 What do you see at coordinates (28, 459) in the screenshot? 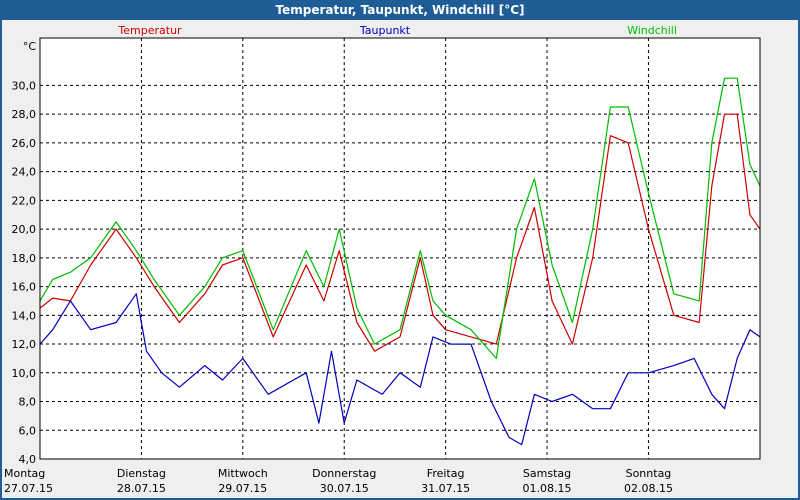
I see `y-tick-label: 4,0` at bounding box center [28, 459].